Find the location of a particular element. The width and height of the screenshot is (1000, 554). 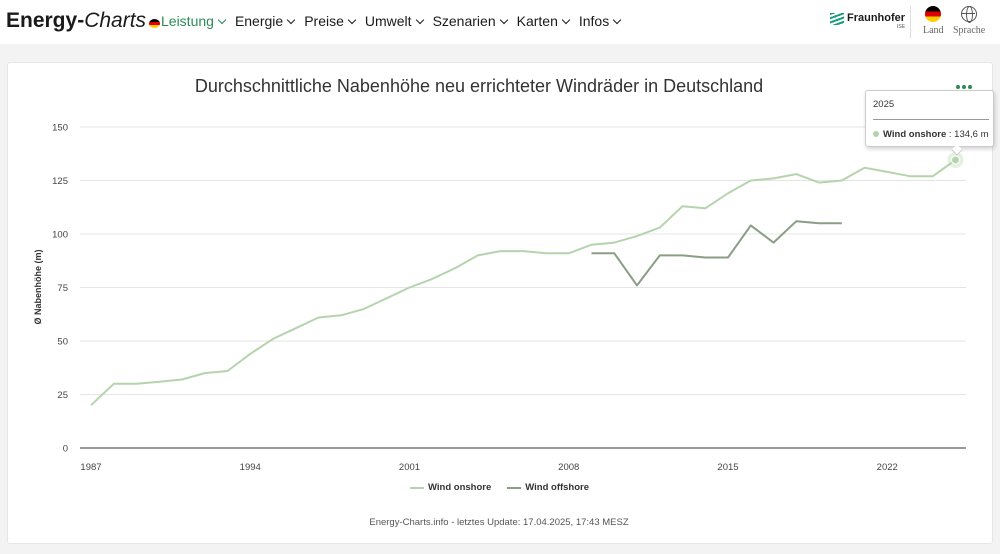

x-tick-label: 1987 is located at coordinates (90, 467).